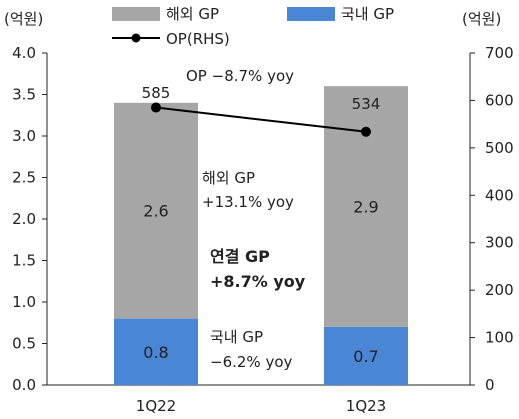 The image size is (519, 419). Describe the element at coordinates (156, 406) in the screenshot. I see `x-tick-label: 1Q22` at that location.